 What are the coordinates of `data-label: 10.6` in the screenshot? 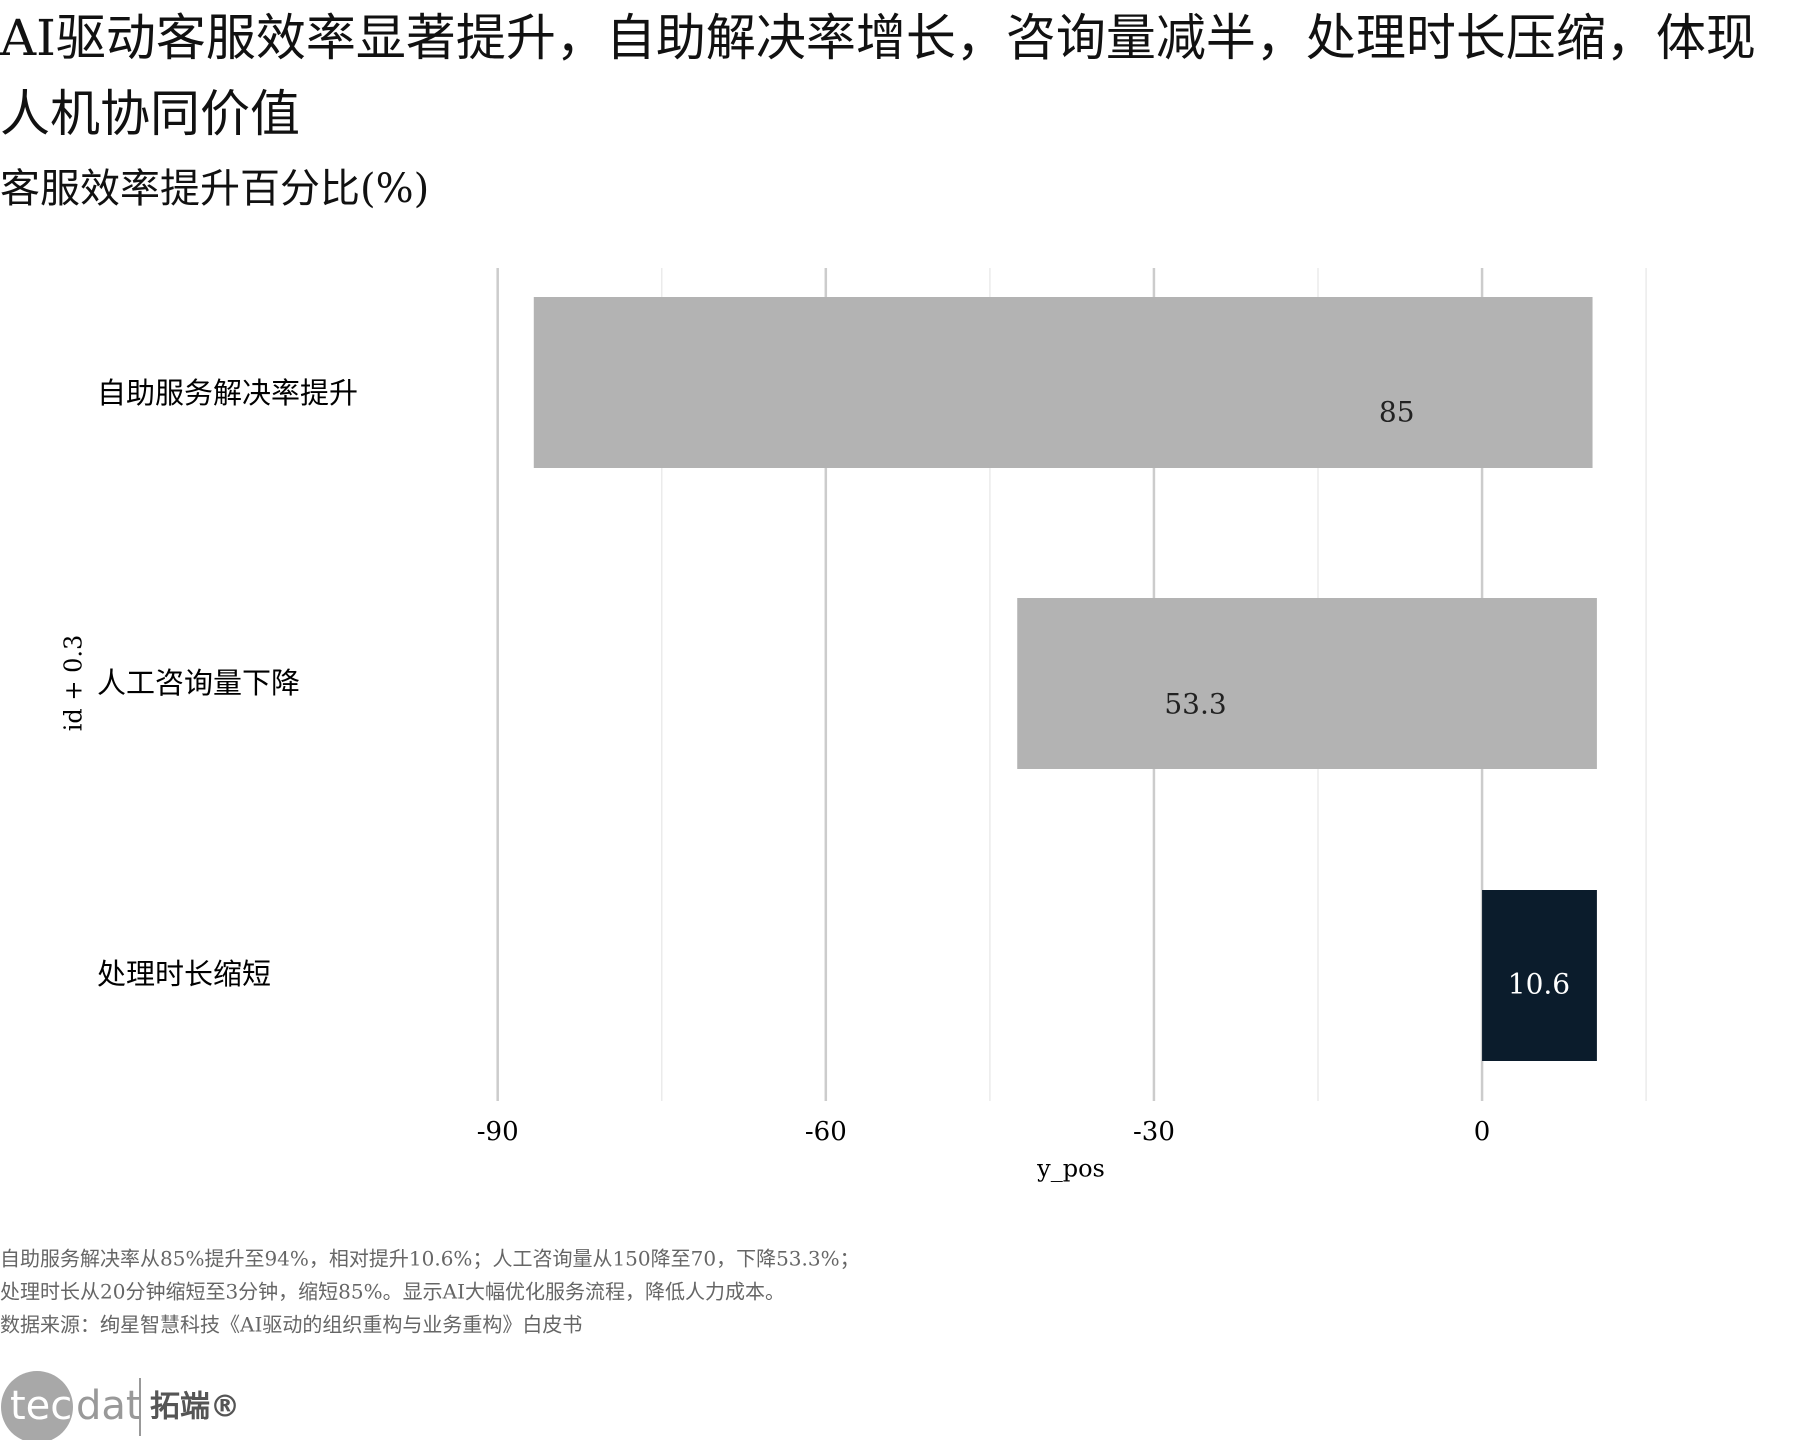 It's located at (1539, 984).